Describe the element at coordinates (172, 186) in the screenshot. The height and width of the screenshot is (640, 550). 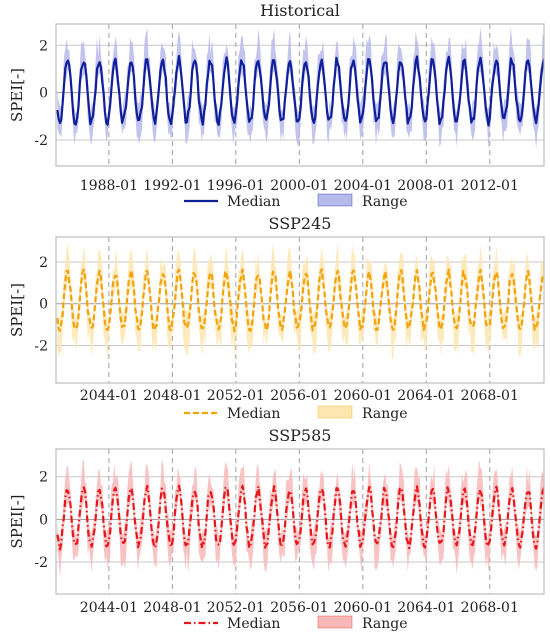
I see `x-tick-label: 1992-01` at that location.